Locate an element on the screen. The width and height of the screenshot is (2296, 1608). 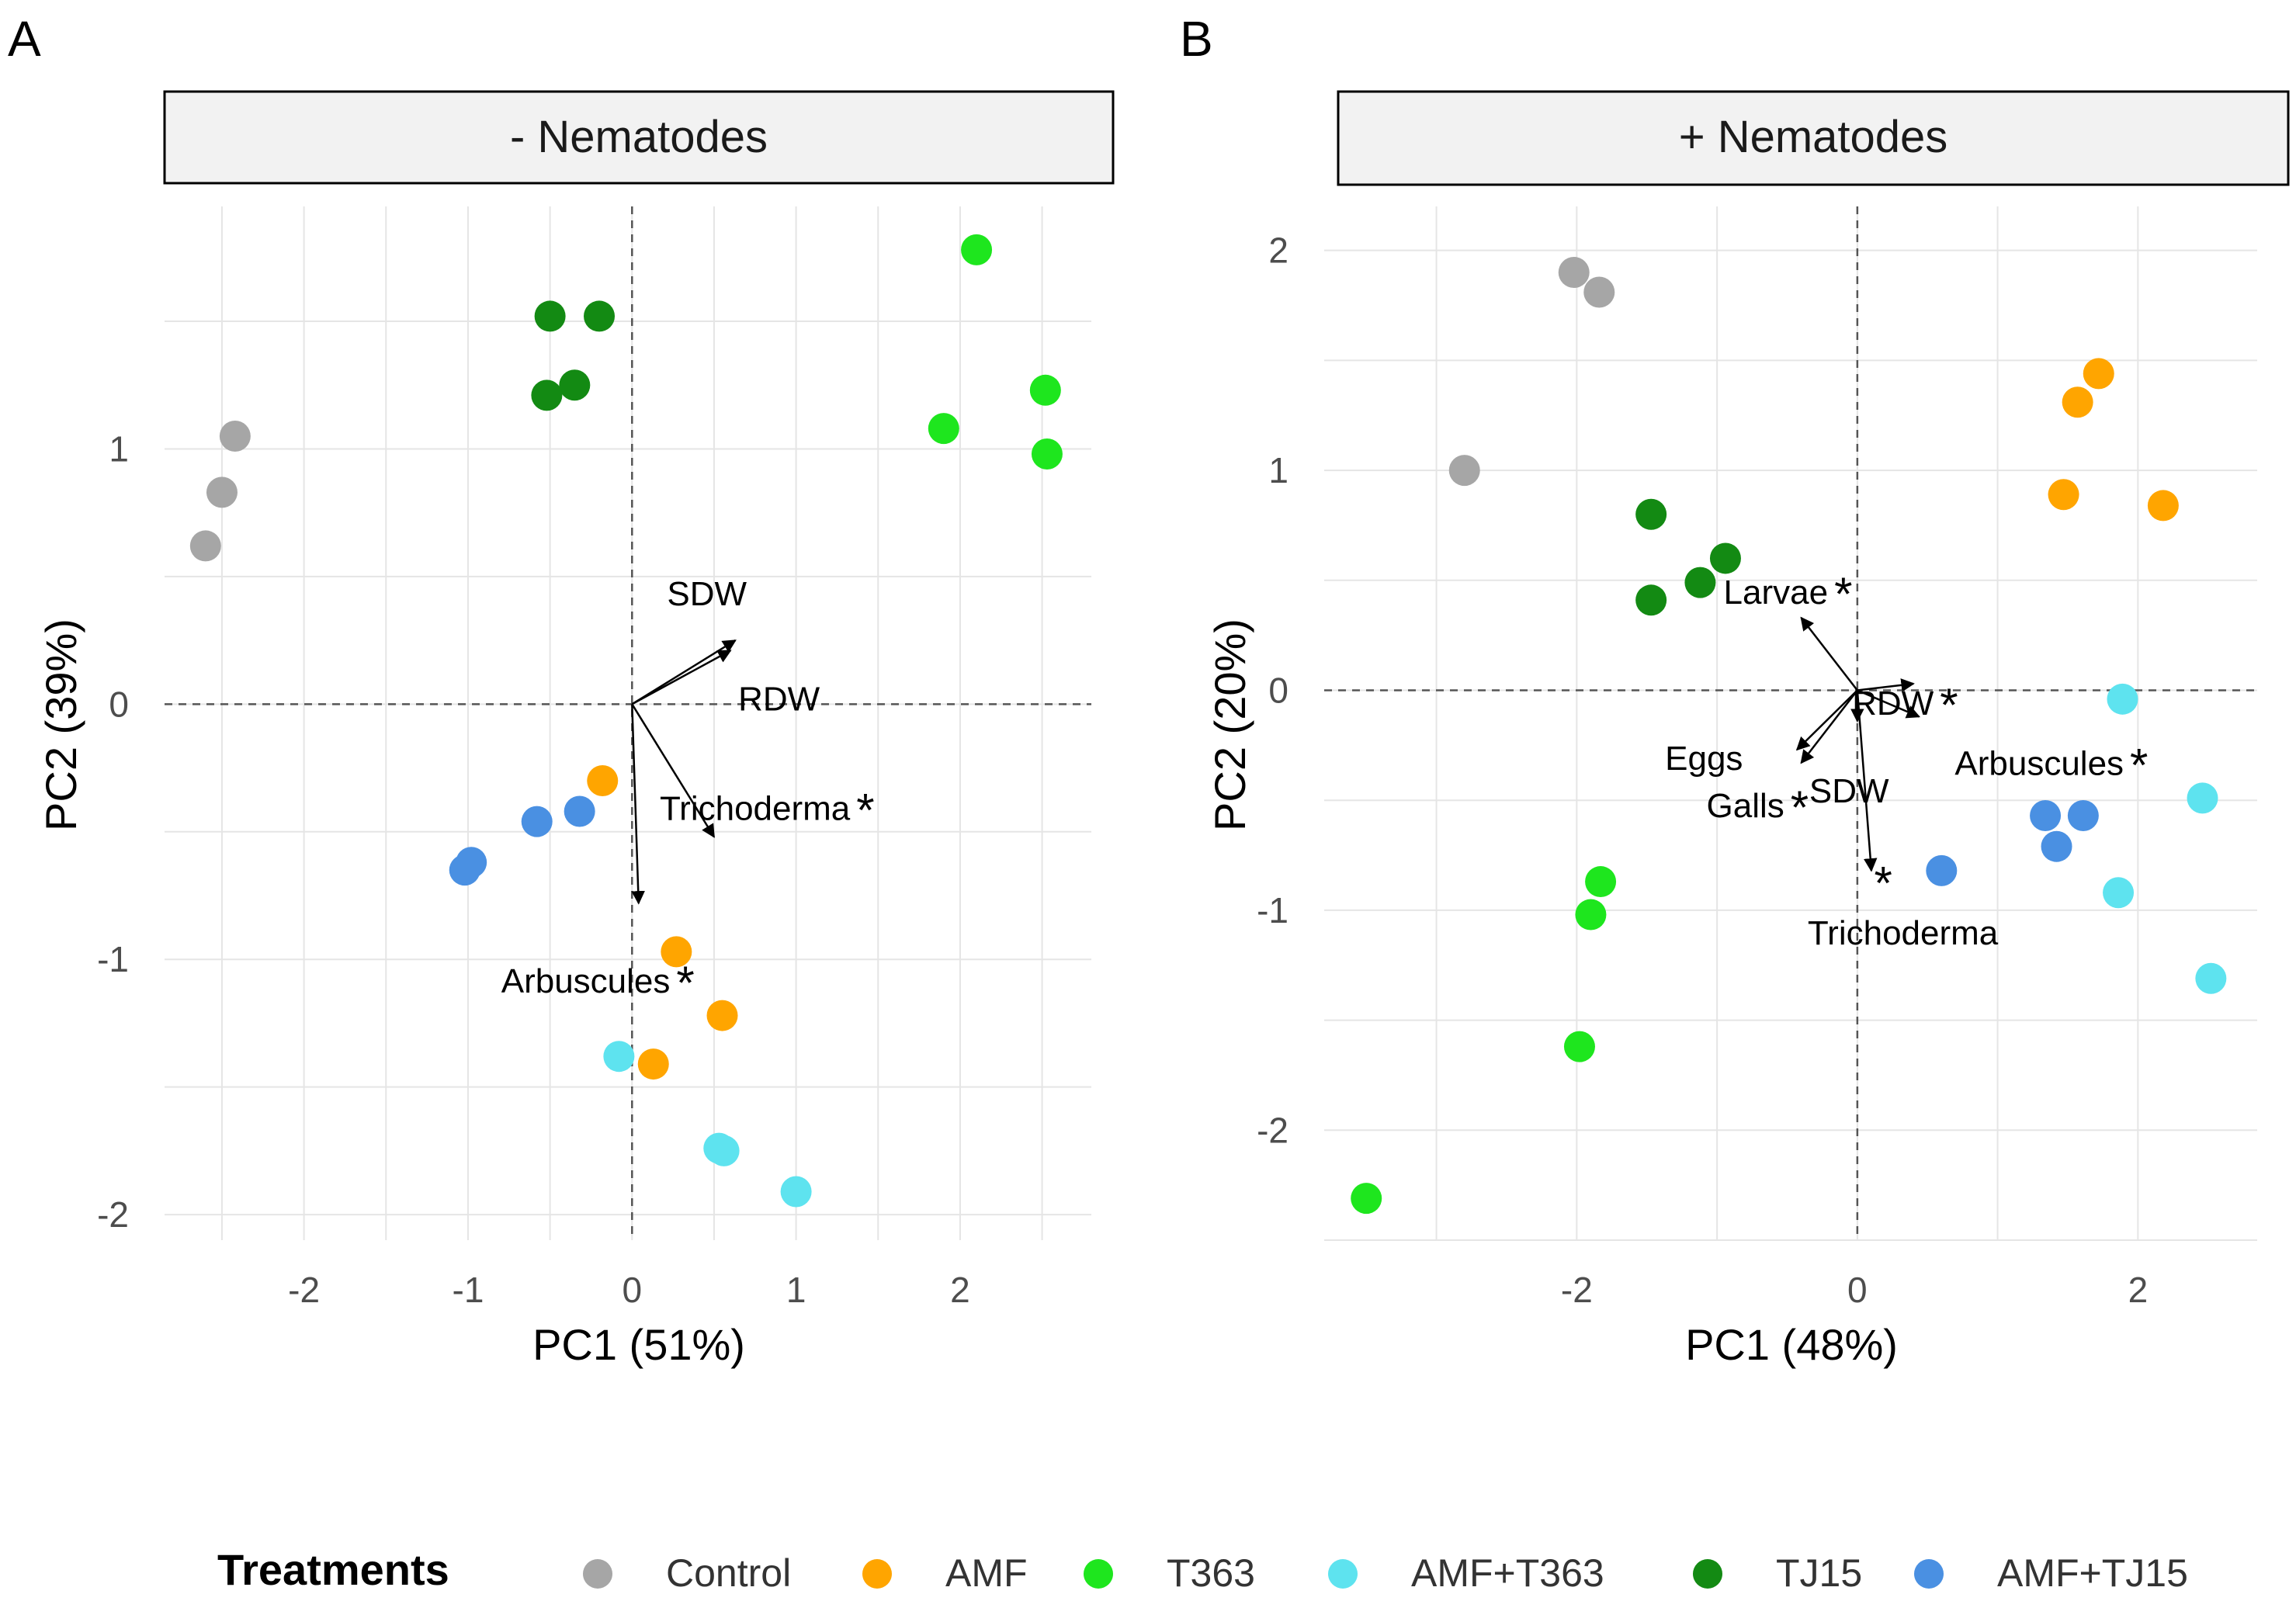
loading-label: Galls is located at coordinates (1746, 806).